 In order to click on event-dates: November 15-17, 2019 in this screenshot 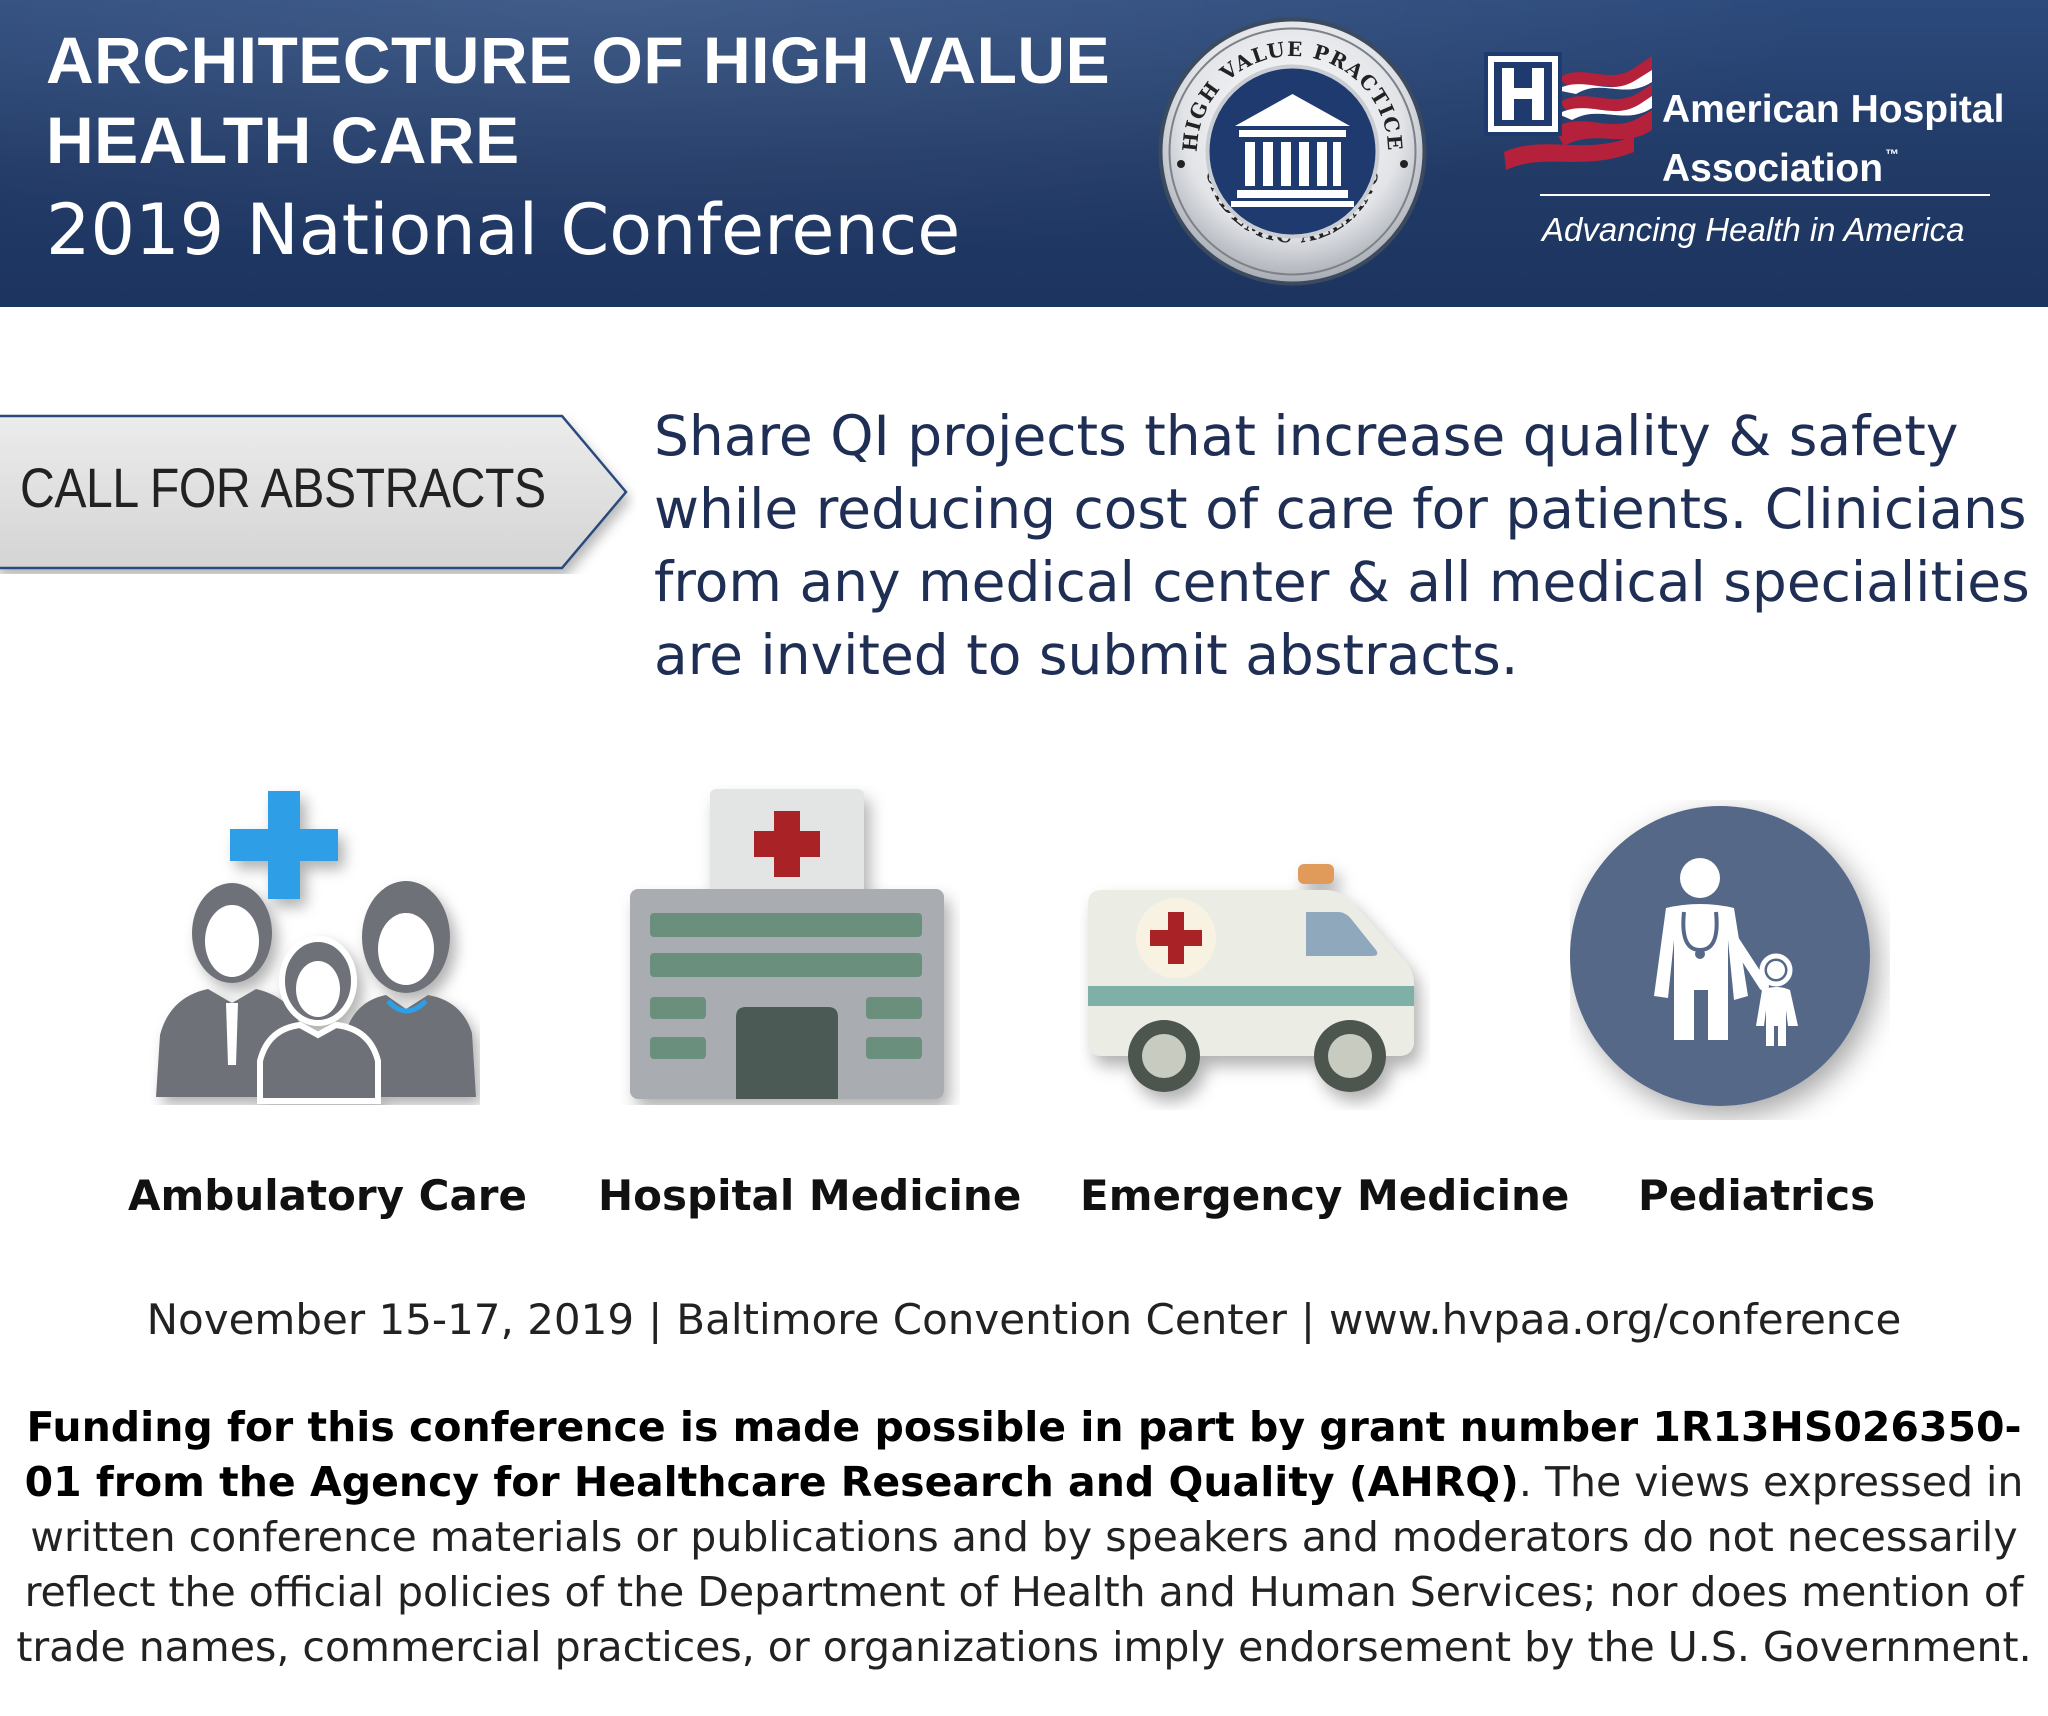, I will do `click(390, 1319)`.